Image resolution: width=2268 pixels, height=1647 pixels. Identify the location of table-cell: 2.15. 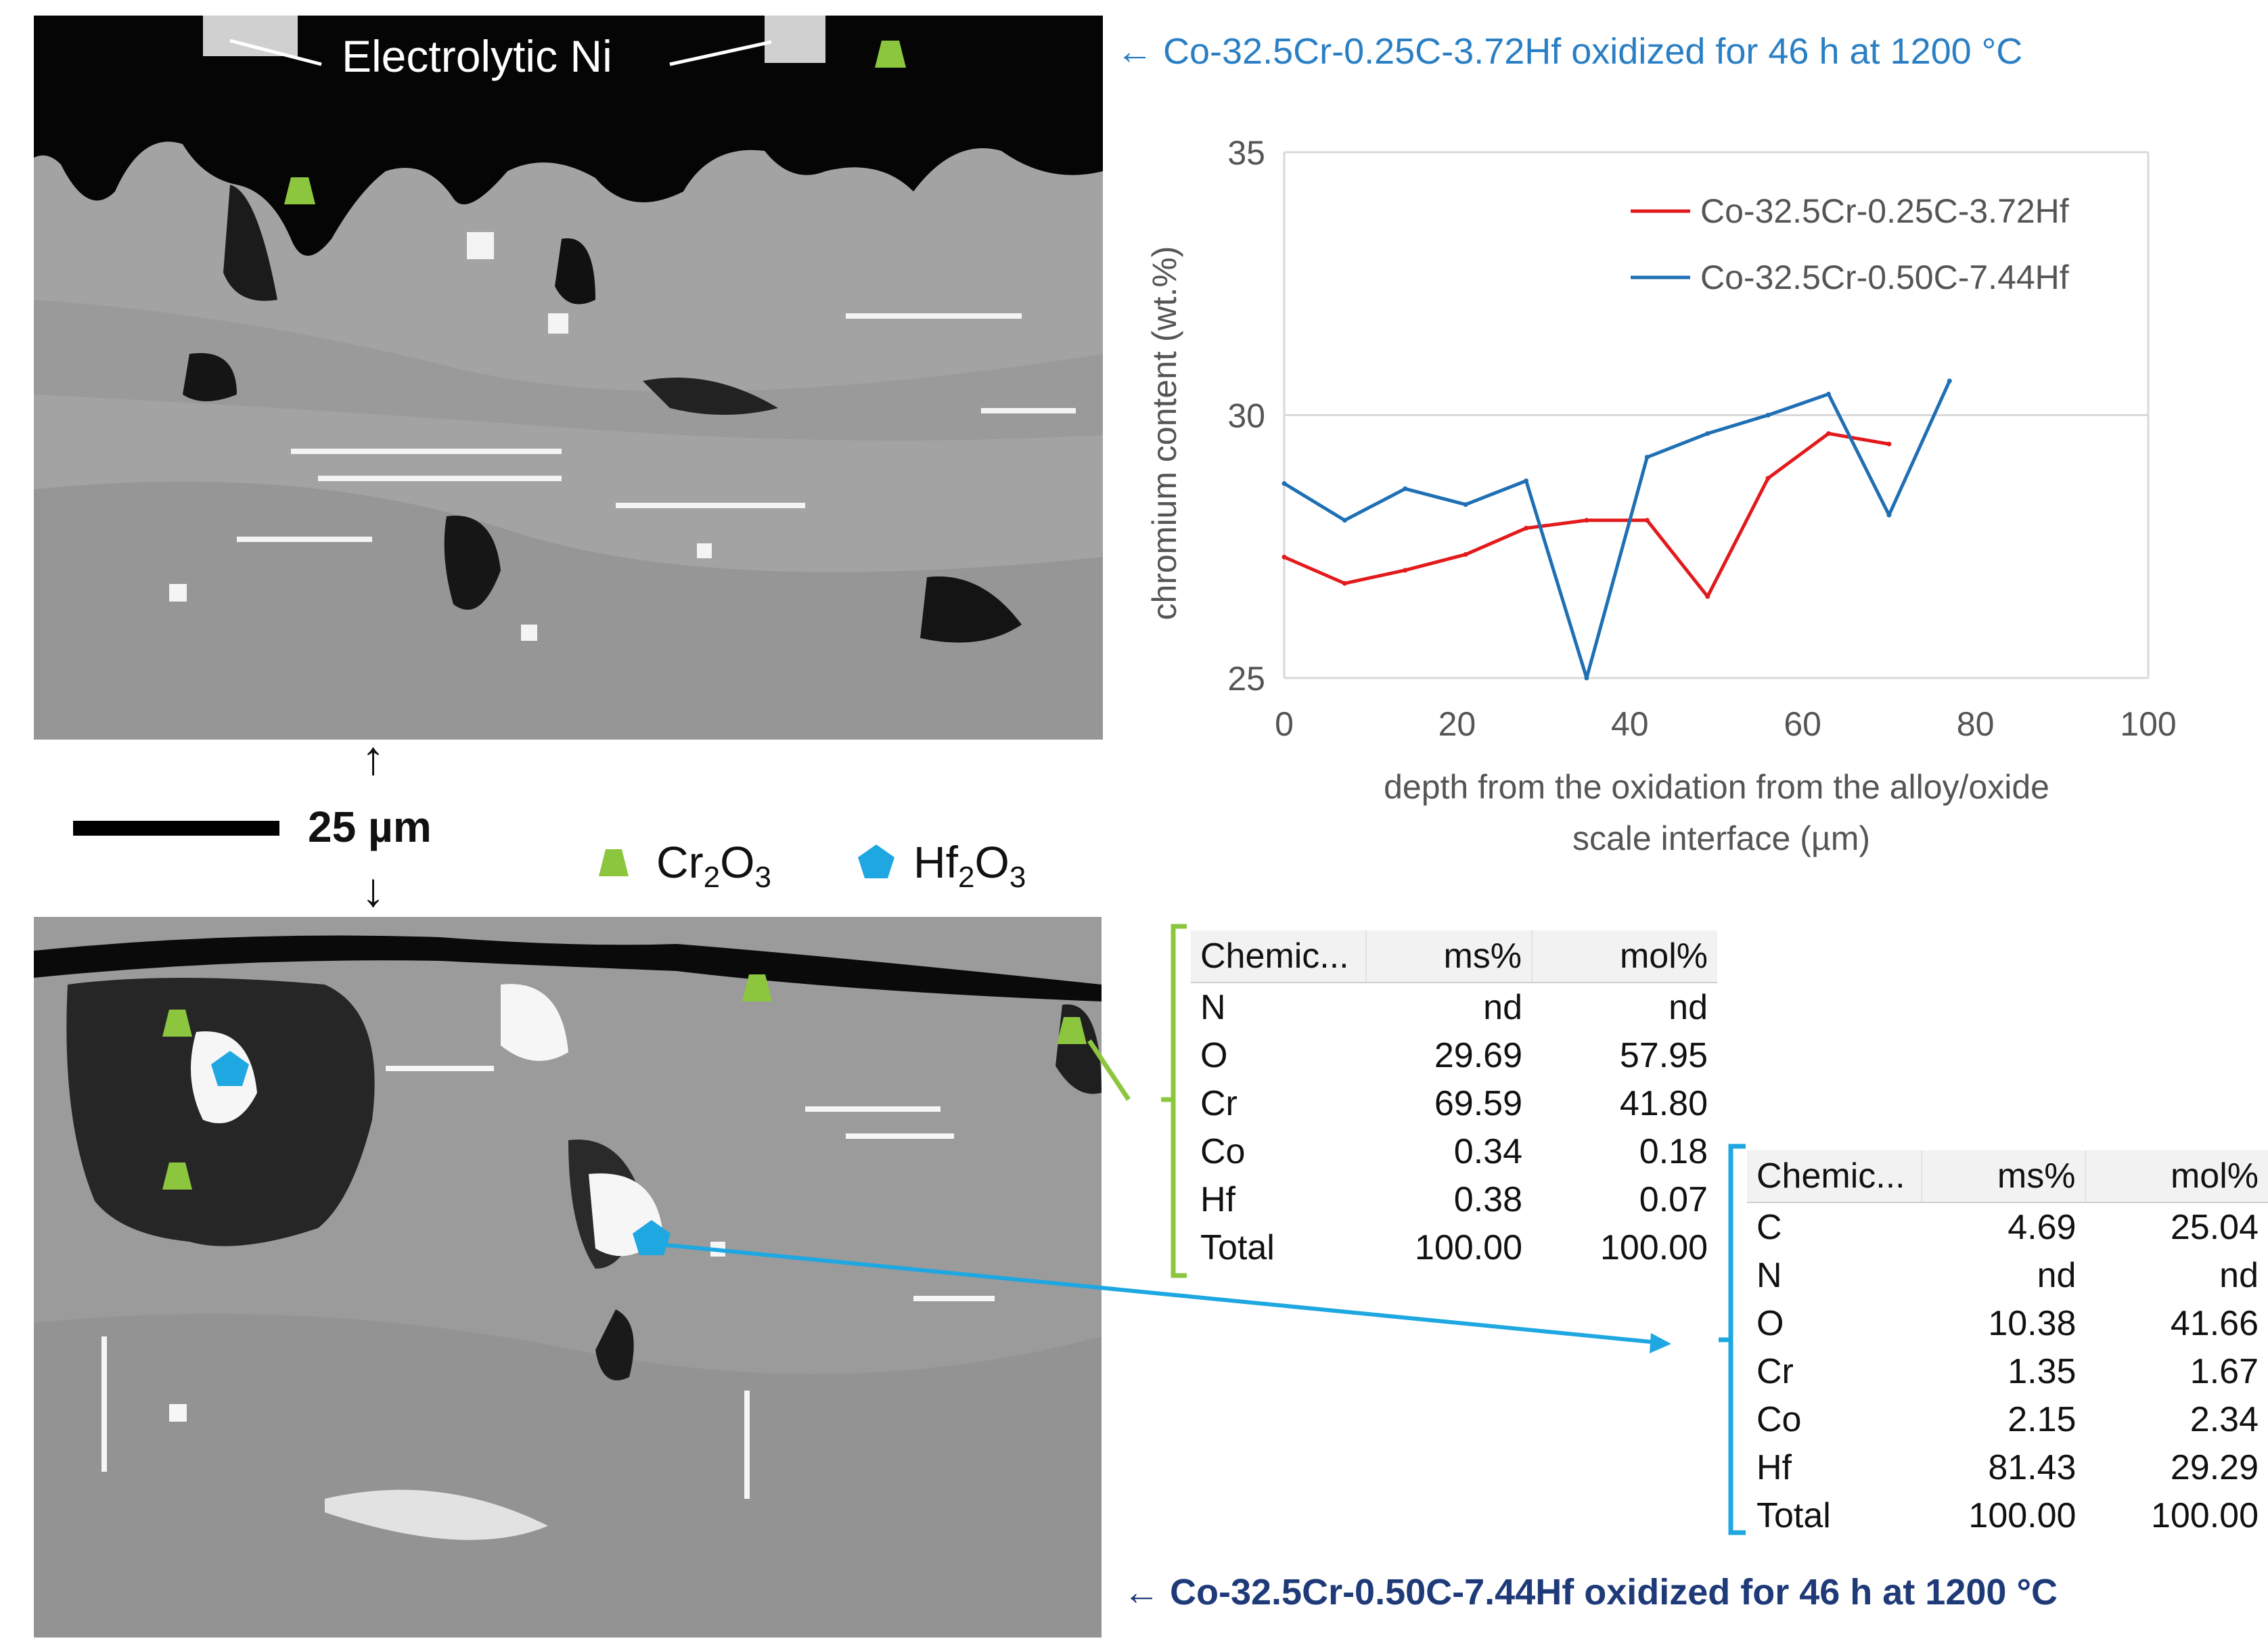
(2043, 1419).